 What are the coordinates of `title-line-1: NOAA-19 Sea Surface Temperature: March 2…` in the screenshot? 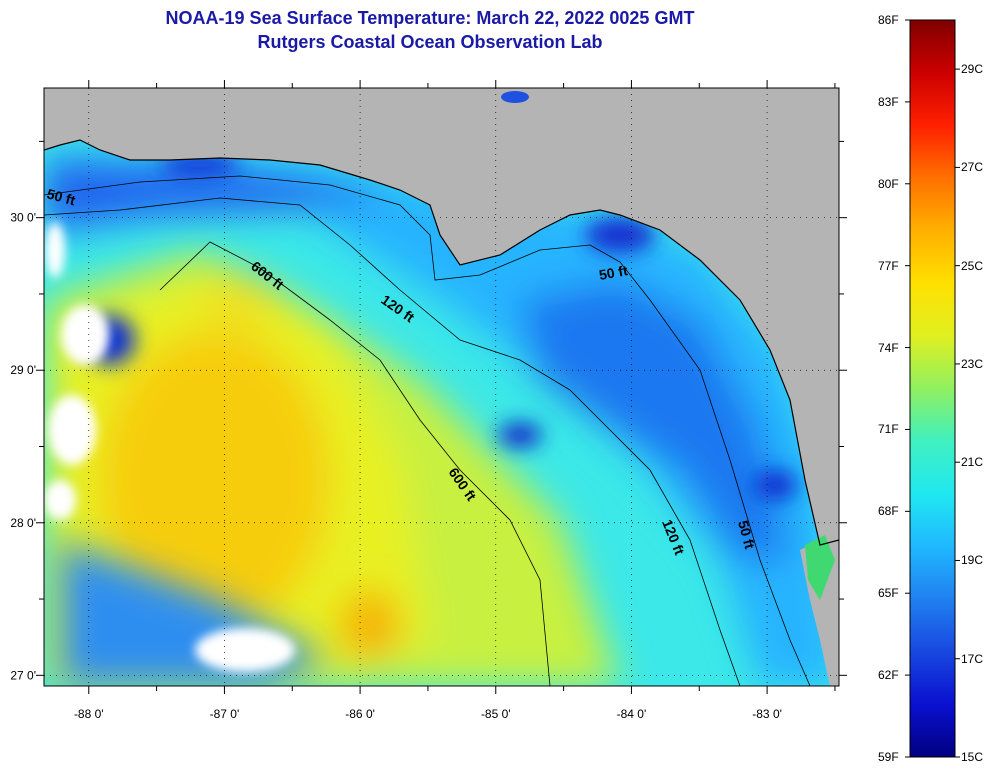 It's located at (430, 18).